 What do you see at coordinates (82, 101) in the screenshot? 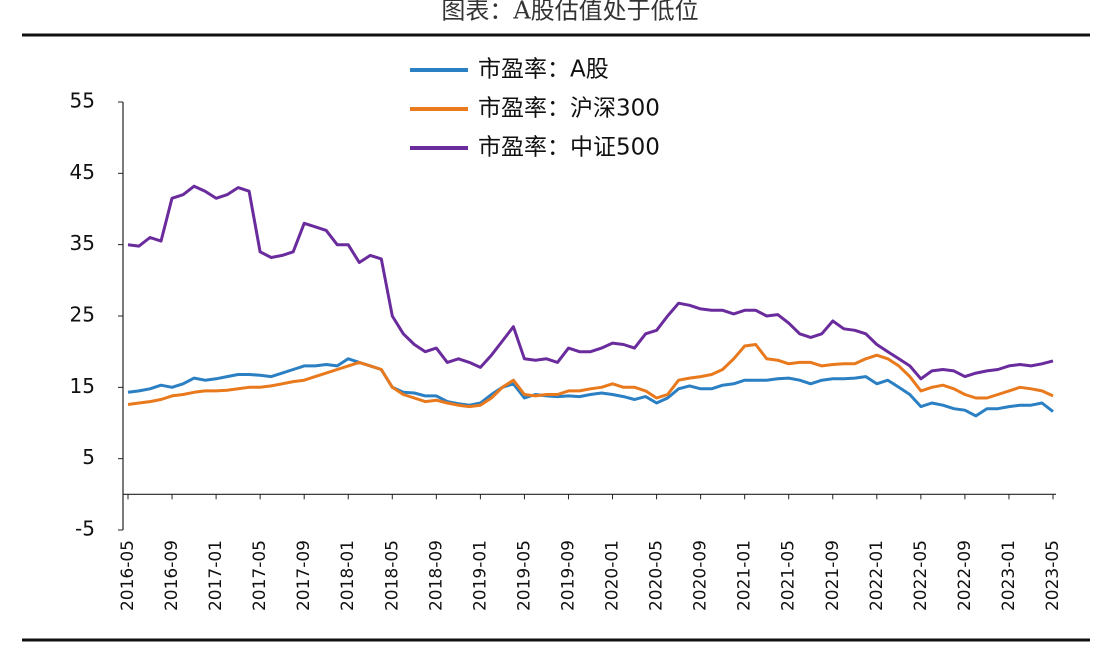
I see `y-tick-label: 55` at bounding box center [82, 101].